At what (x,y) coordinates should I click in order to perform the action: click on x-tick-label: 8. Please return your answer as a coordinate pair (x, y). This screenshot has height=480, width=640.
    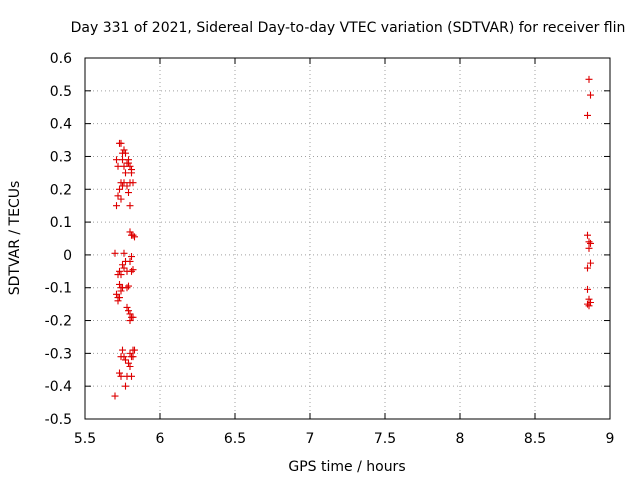
    Looking at the image, I should click on (460, 439).